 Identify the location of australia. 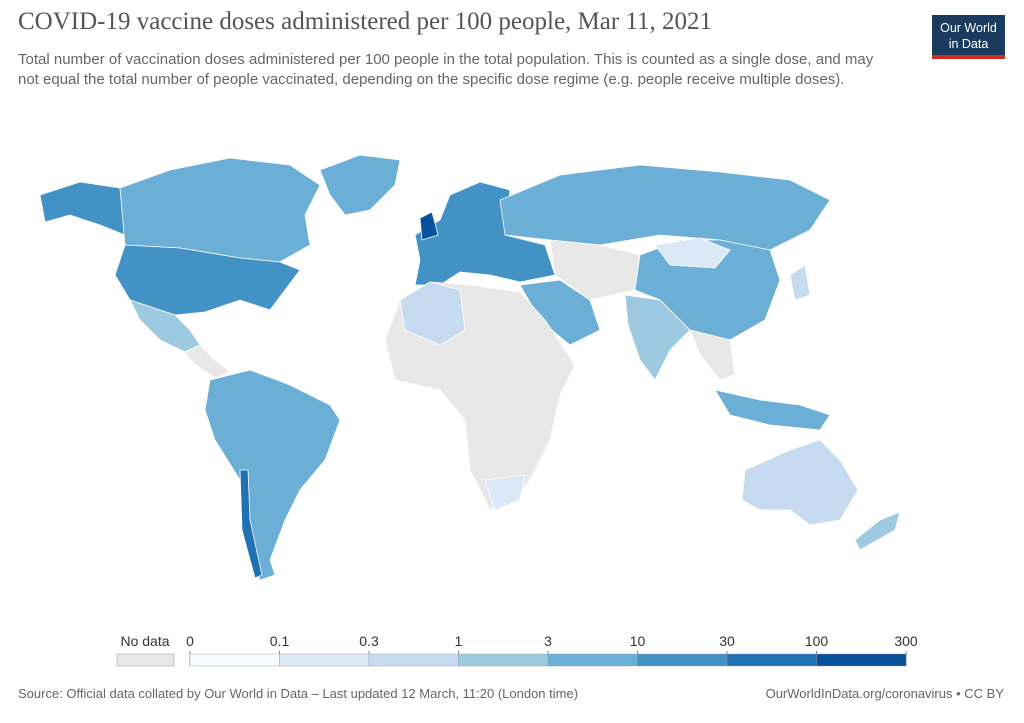
(800, 482).